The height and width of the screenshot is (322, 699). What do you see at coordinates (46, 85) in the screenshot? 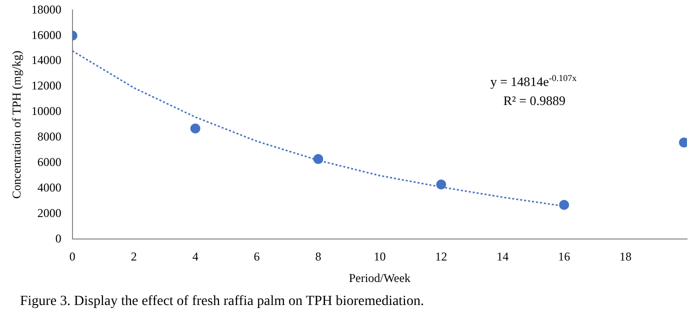
I see `y-tick-label: 12000` at bounding box center [46, 85].